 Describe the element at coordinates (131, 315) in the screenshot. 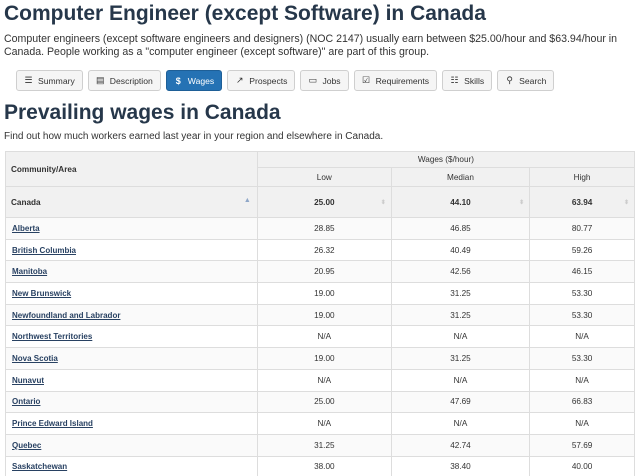

I see `region-cell: Newfoundland and Labrador` at that location.